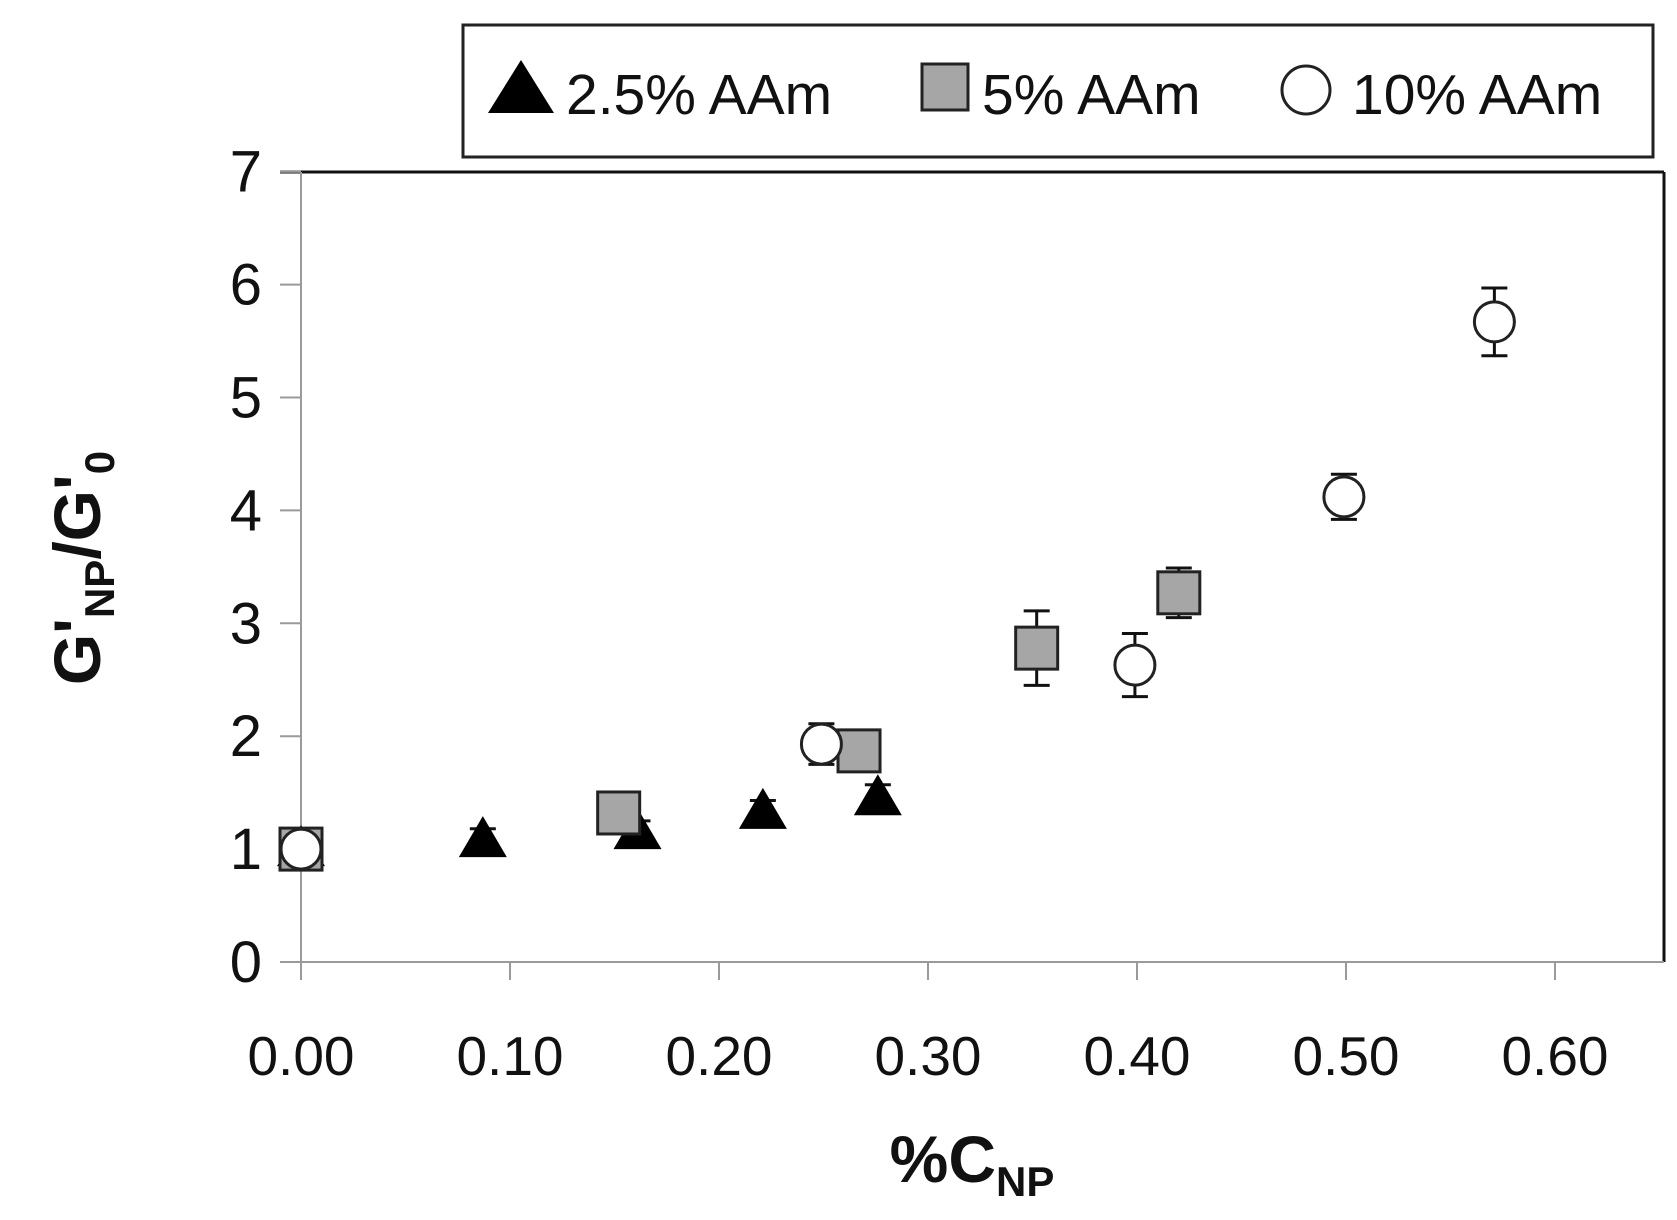  What do you see at coordinates (1477, 95) in the screenshot?
I see `legend-label-series-3: 10% AAm` at bounding box center [1477, 95].